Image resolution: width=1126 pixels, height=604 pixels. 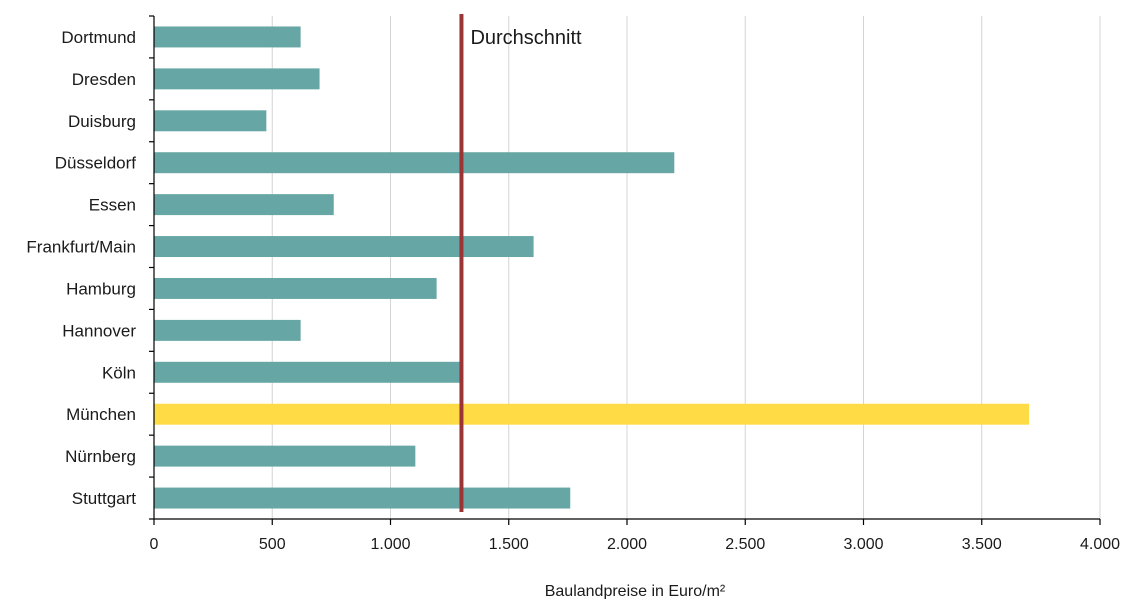 I want to click on bar-koln, so click(x=308, y=372).